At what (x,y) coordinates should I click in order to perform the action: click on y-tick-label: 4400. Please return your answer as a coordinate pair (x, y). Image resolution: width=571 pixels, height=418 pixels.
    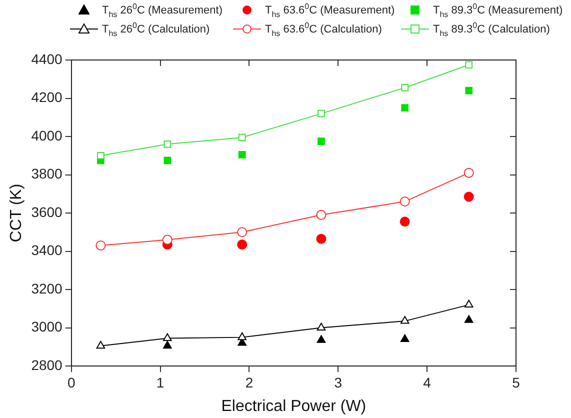
    Looking at the image, I should click on (47, 58).